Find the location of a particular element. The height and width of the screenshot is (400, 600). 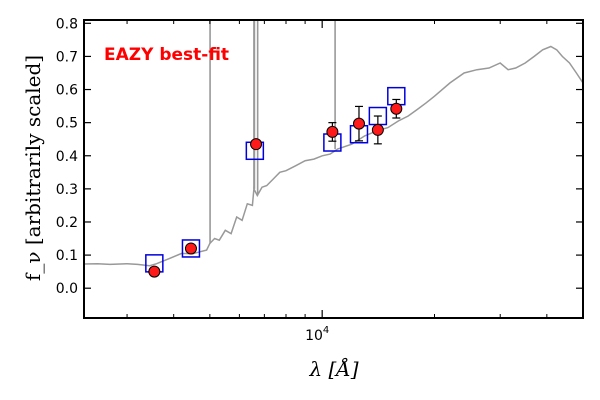

y-tick-label: 0.7 is located at coordinates (67, 57).